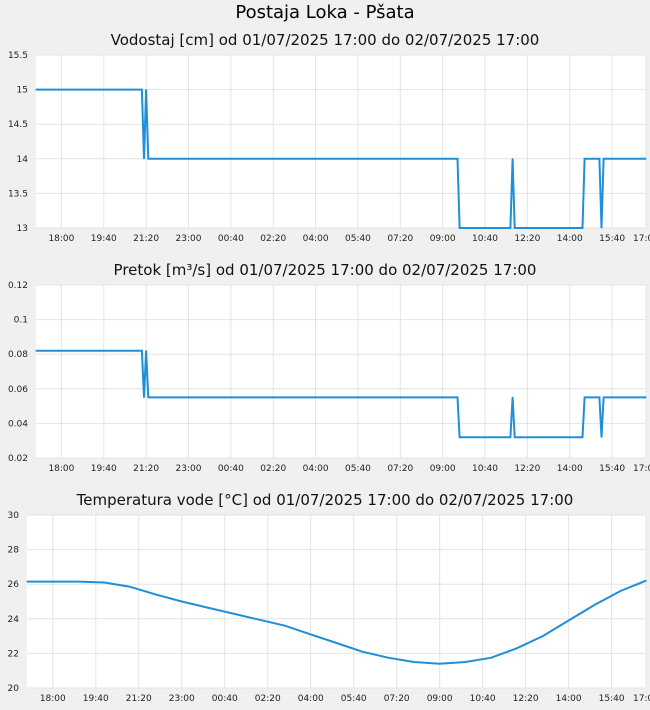 The height and width of the screenshot is (710, 650). What do you see at coordinates (18, 194) in the screenshot?
I see `y-tick-label: 13.5` at bounding box center [18, 194].